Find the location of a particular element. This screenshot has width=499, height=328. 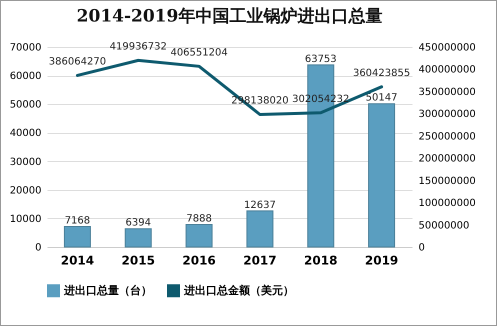

y2-tick-label: 250000000 is located at coordinates (447, 136).